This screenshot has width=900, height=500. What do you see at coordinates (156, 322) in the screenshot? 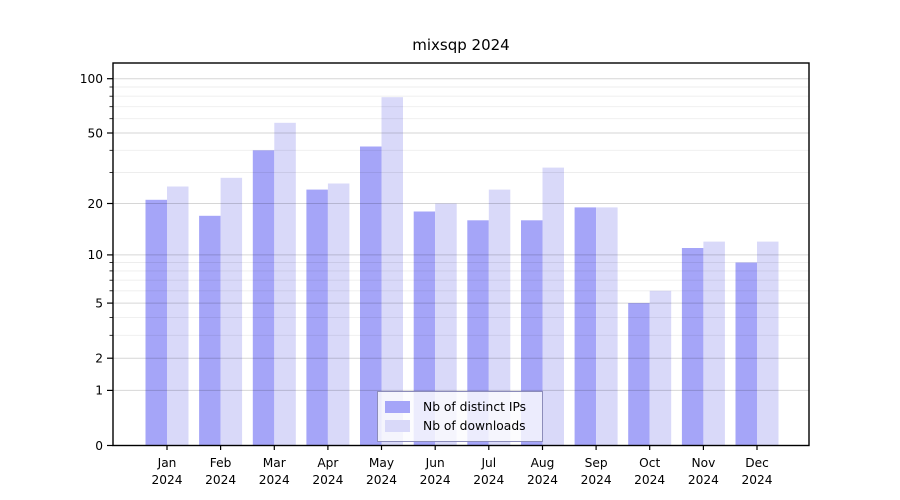
I see `bar-jan-distinct-ips` at bounding box center [156, 322].